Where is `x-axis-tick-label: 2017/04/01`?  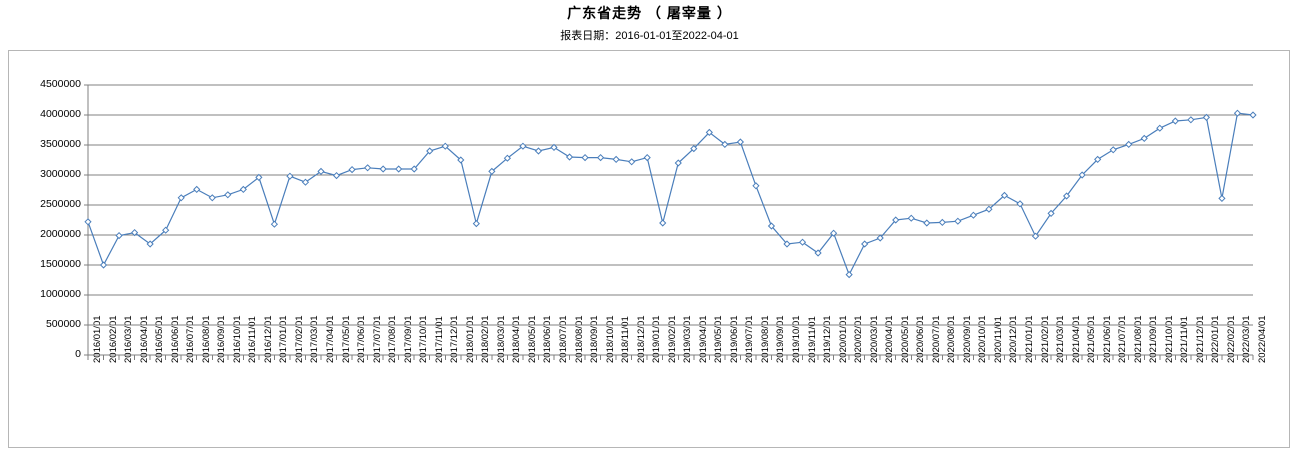
x-axis-tick-label: 2017/04/01 is located at coordinates (330, 339).